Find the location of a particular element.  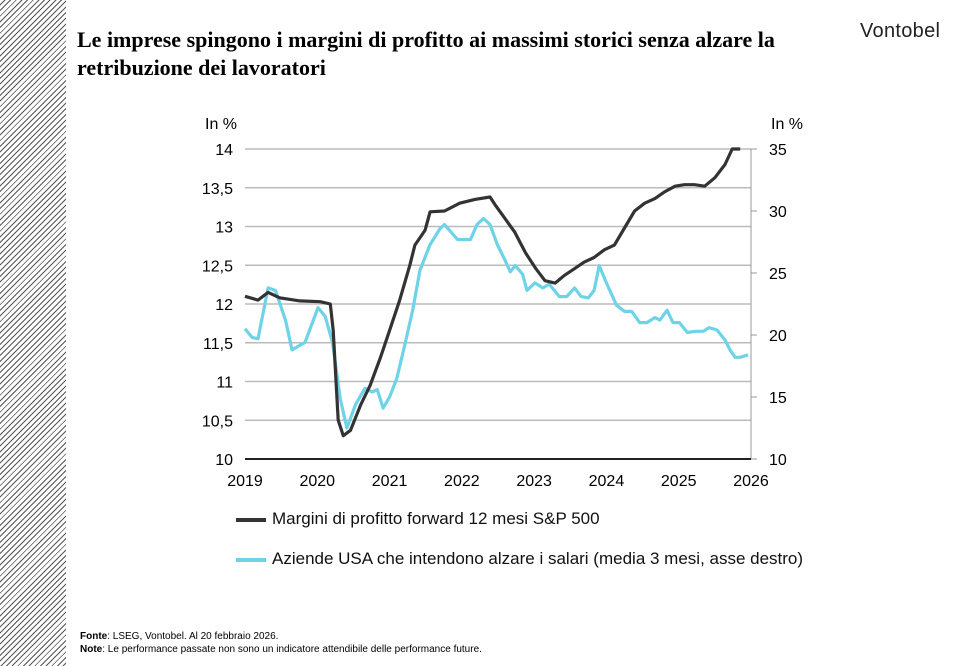

note-label: Note is located at coordinates (91, 649).